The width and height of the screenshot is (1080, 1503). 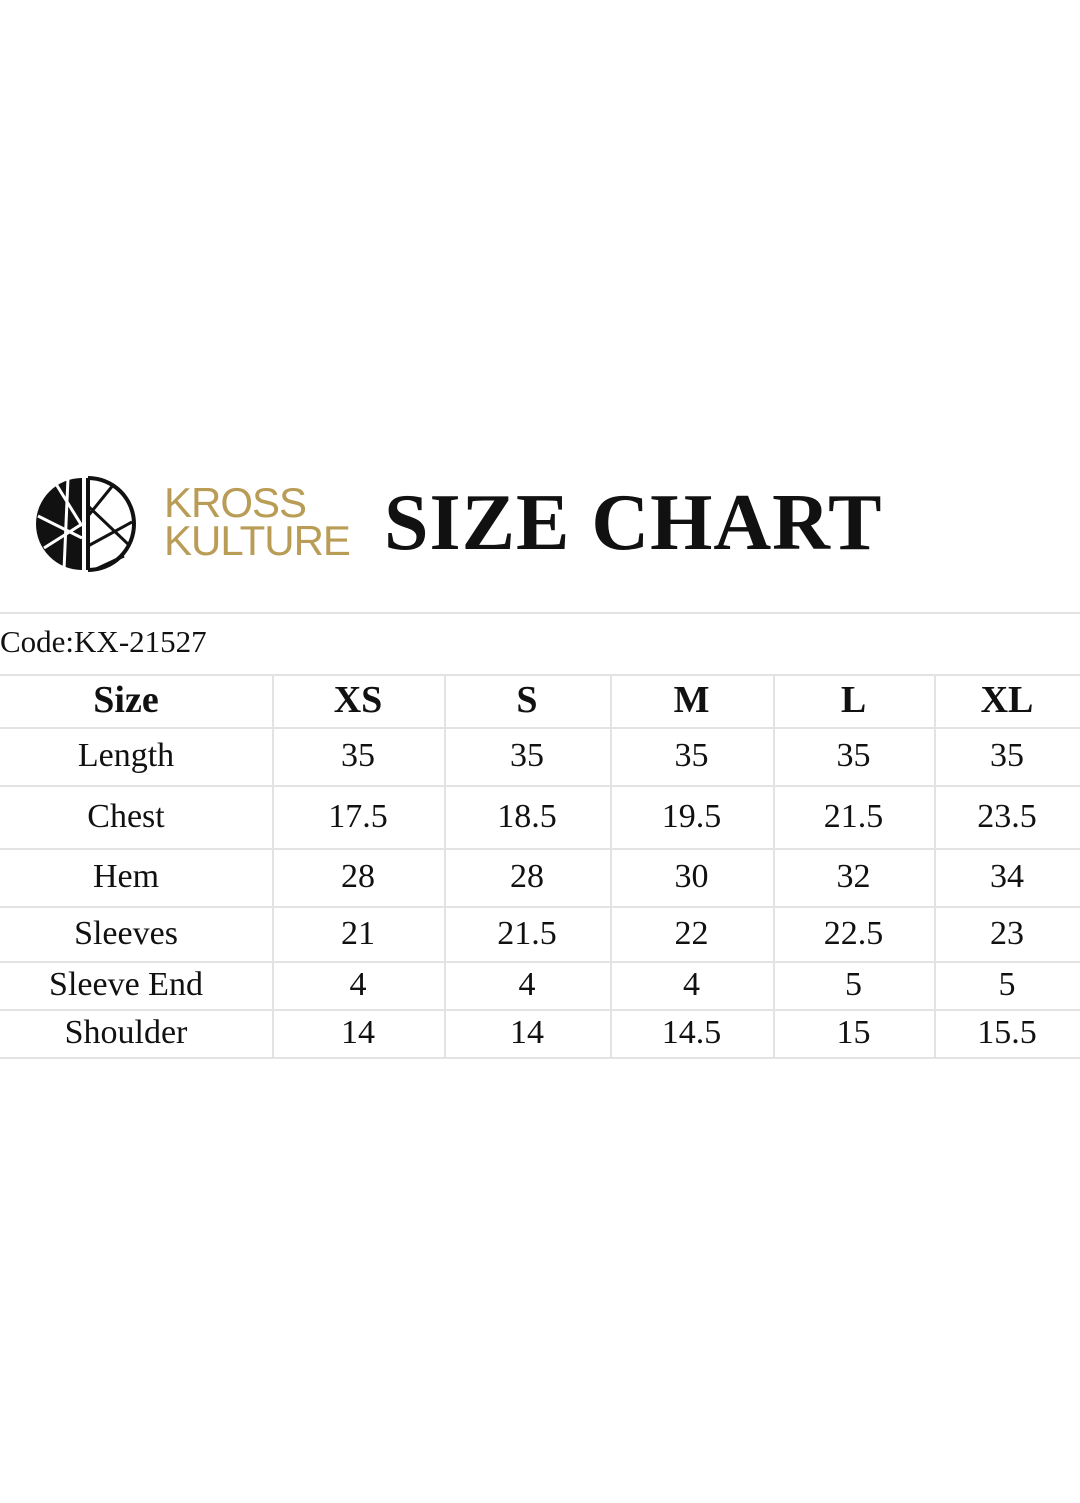 I want to click on table-cell: 23.5, so click(x=1007, y=816).